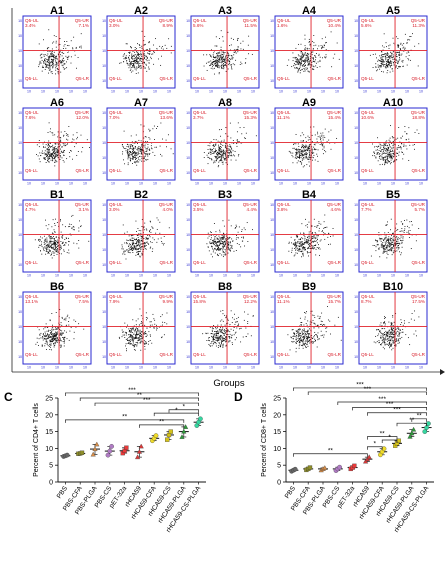 Image resolution: width=445 pixels, height=582 pixels. I want to click on quadrant-ul-label: Q5-UL, so click(284, 112).